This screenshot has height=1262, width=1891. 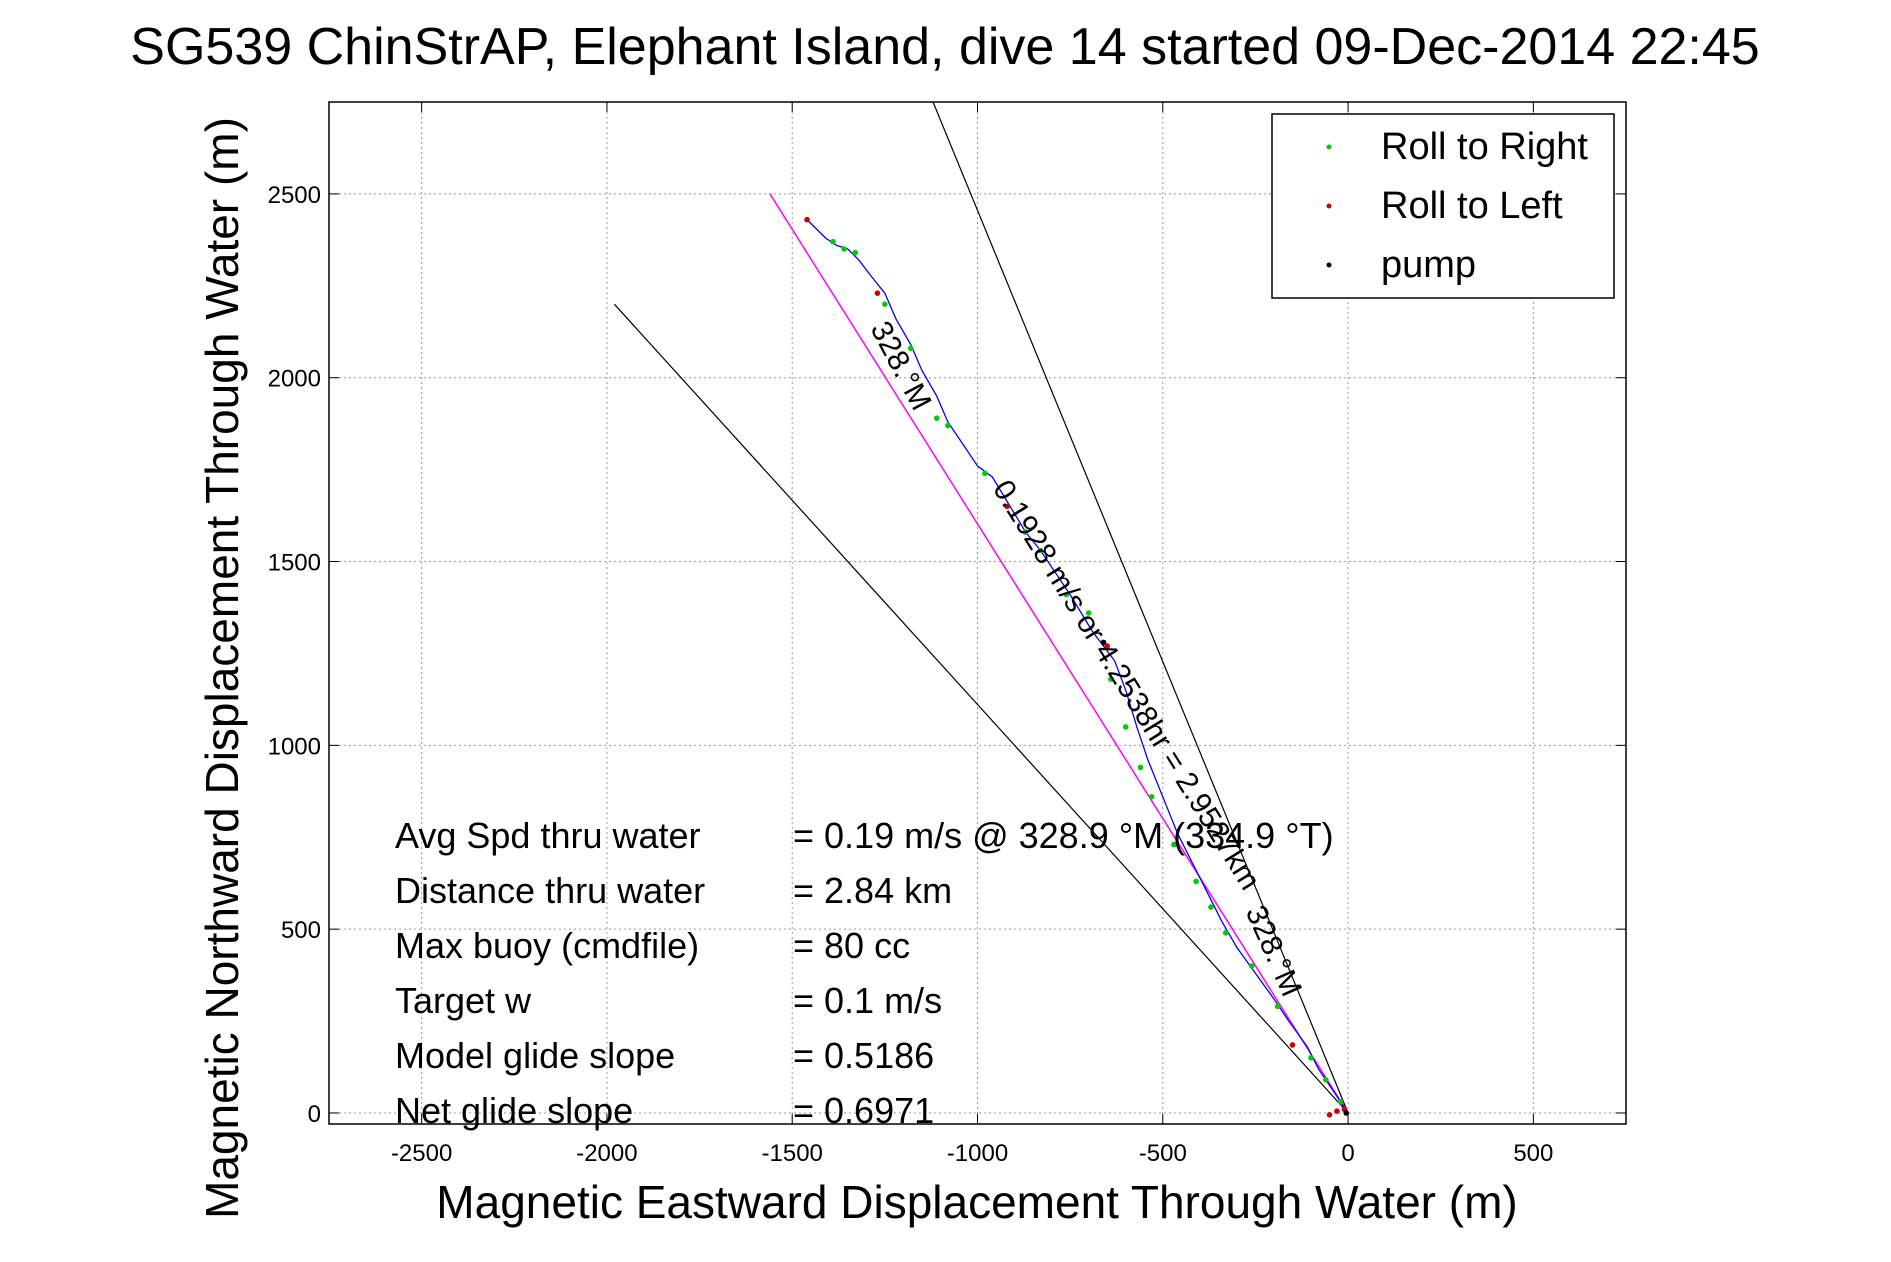 I want to click on annotation-value: = 80 cc, so click(x=851, y=945).